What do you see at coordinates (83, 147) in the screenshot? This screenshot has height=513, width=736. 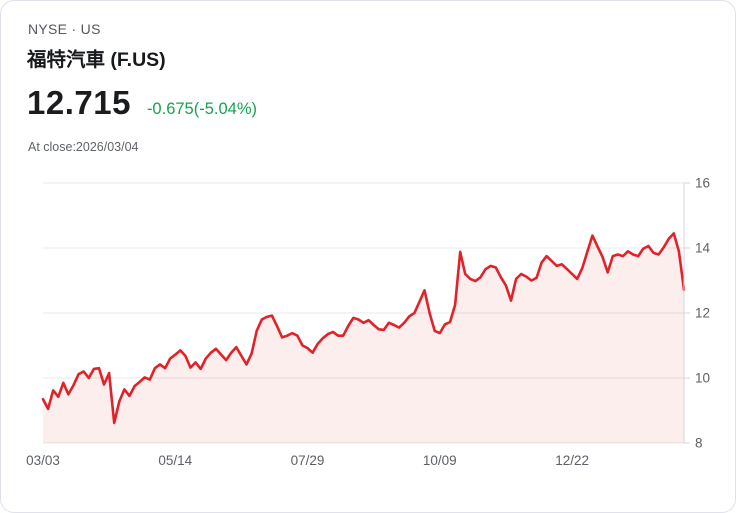 I see `close-timestamp: At close:2026/03/04` at bounding box center [83, 147].